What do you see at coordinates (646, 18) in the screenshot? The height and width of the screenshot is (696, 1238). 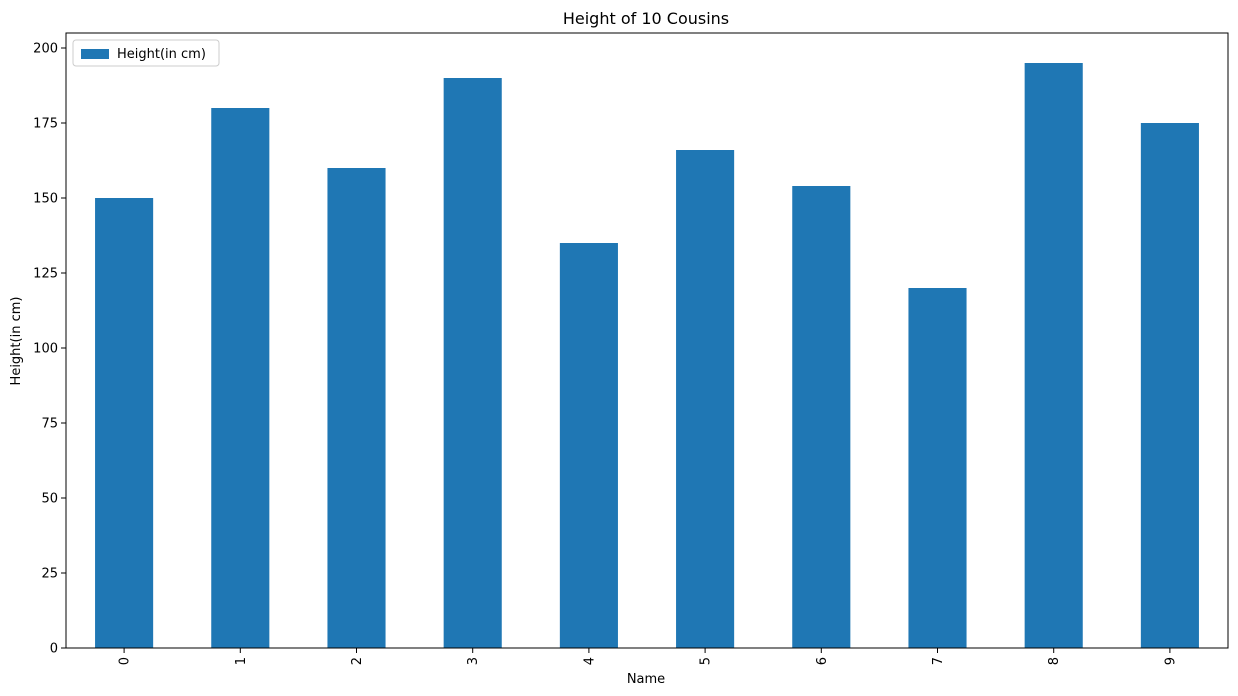 I see `chart-title: Height of 10 Cousins` at bounding box center [646, 18].